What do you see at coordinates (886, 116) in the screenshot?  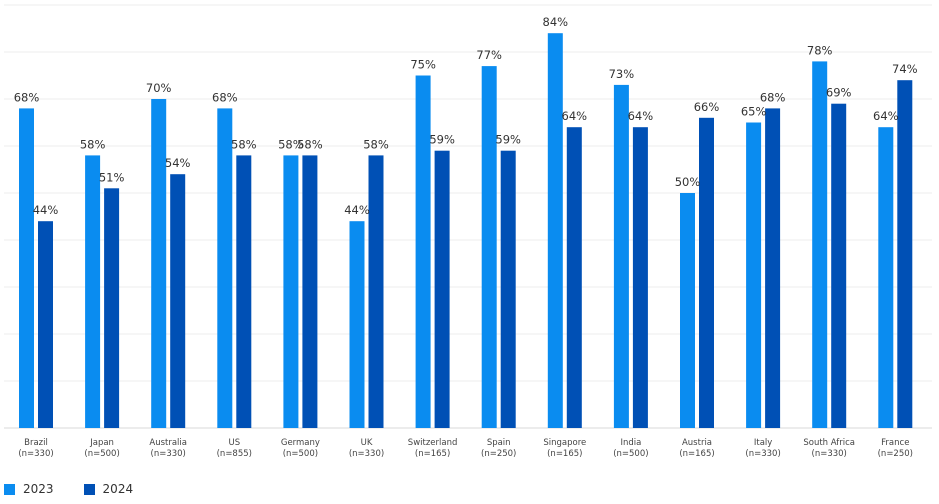 I see `value-label-2023: 64%` at bounding box center [886, 116].